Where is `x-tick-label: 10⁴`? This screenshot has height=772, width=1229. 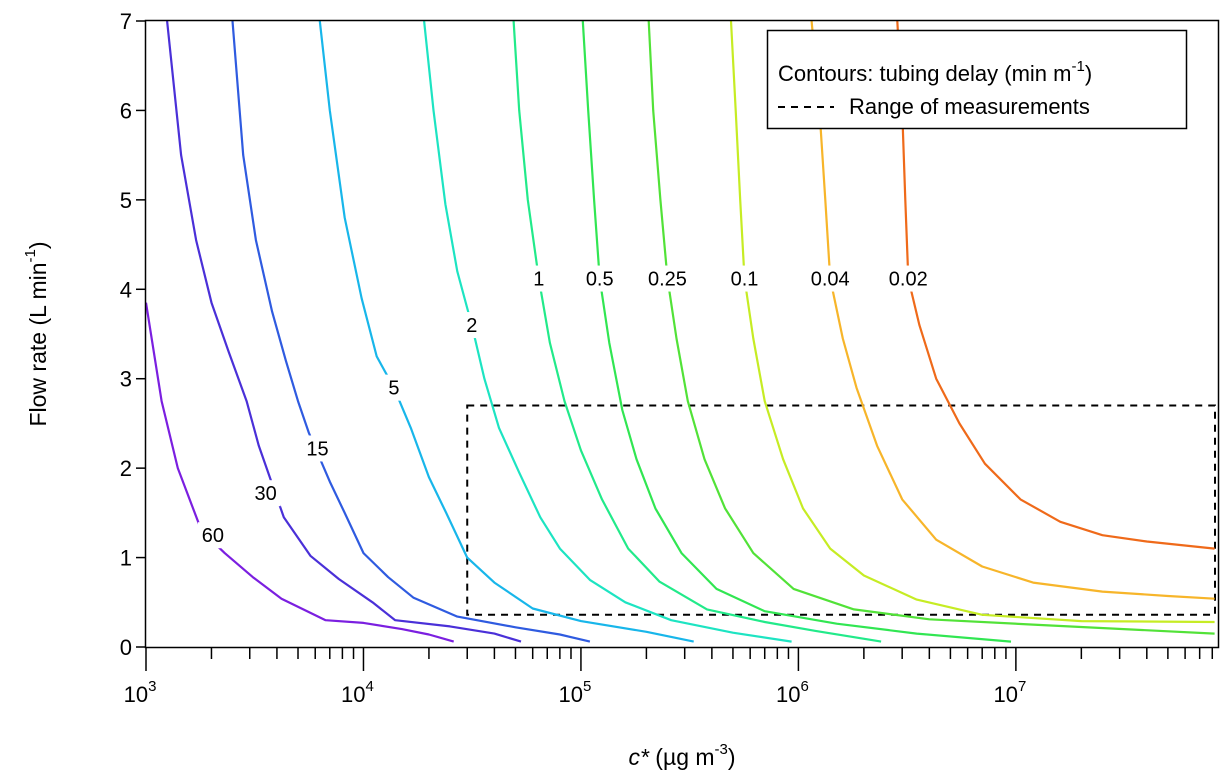 x-tick-label: 10⁴ is located at coordinates (357, 692).